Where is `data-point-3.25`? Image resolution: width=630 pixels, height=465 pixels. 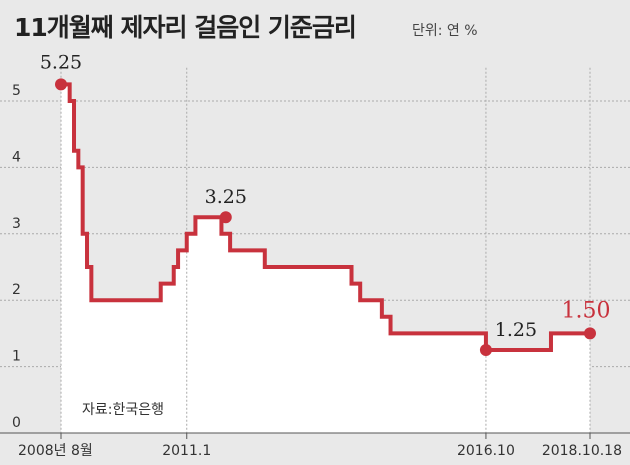
data-point-3.25 is located at coordinates (225, 217).